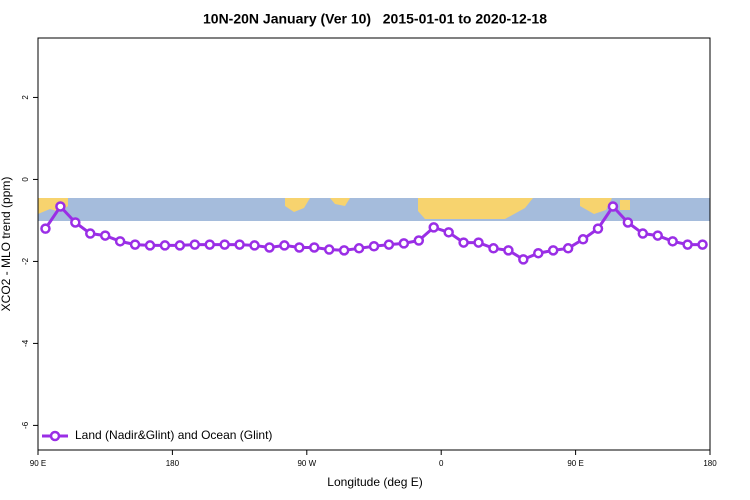 This screenshot has width=750, height=500. What do you see at coordinates (374, 482) in the screenshot?
I see `x-axis-label: Longitude (deg E)` at bounding box center [374, 482].